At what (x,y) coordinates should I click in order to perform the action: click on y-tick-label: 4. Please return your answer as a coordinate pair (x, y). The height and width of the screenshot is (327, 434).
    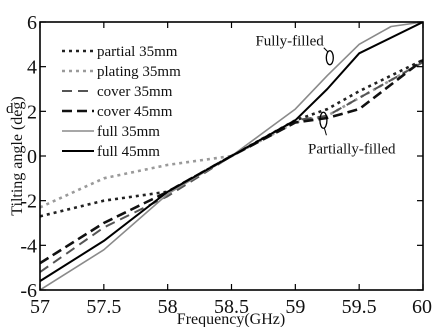
    Looking at the image, I should click on (32, 68).